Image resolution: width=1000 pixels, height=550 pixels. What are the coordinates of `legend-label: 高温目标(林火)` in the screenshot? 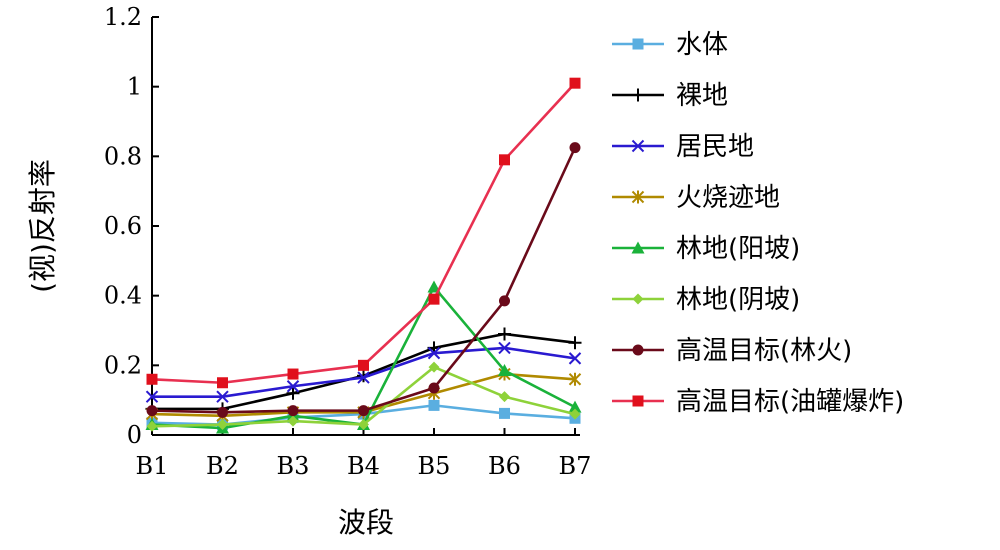 It's located at (764, 351).